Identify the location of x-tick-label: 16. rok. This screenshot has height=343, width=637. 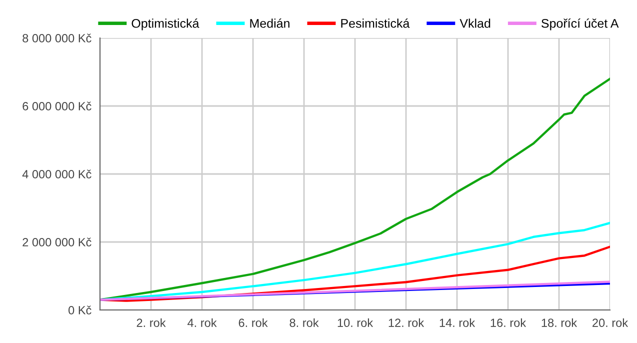
(508, 323).